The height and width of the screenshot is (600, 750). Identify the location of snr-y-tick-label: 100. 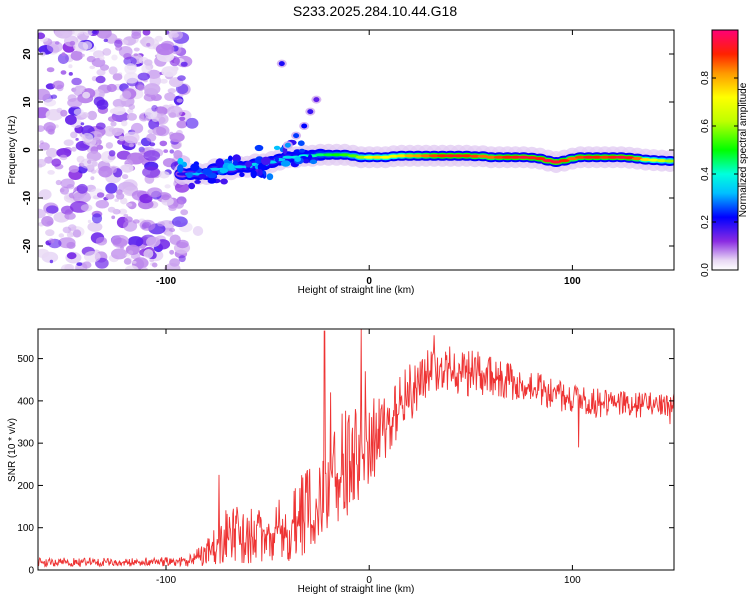
(25, 528).